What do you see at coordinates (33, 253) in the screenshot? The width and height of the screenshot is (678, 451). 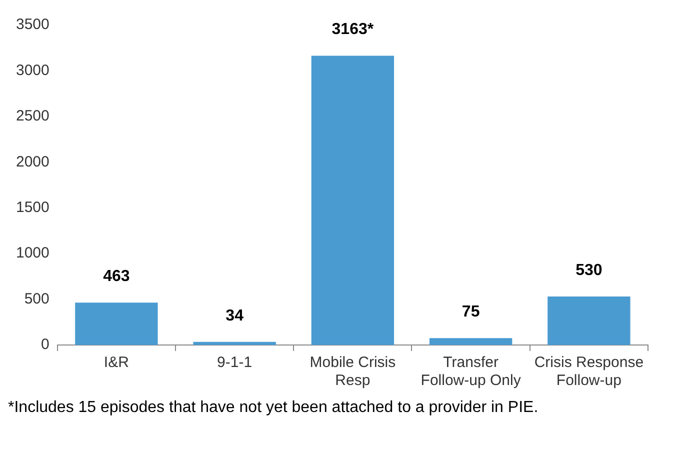 I see `y-tick-label: 1000` at bounding box center [33, 253].